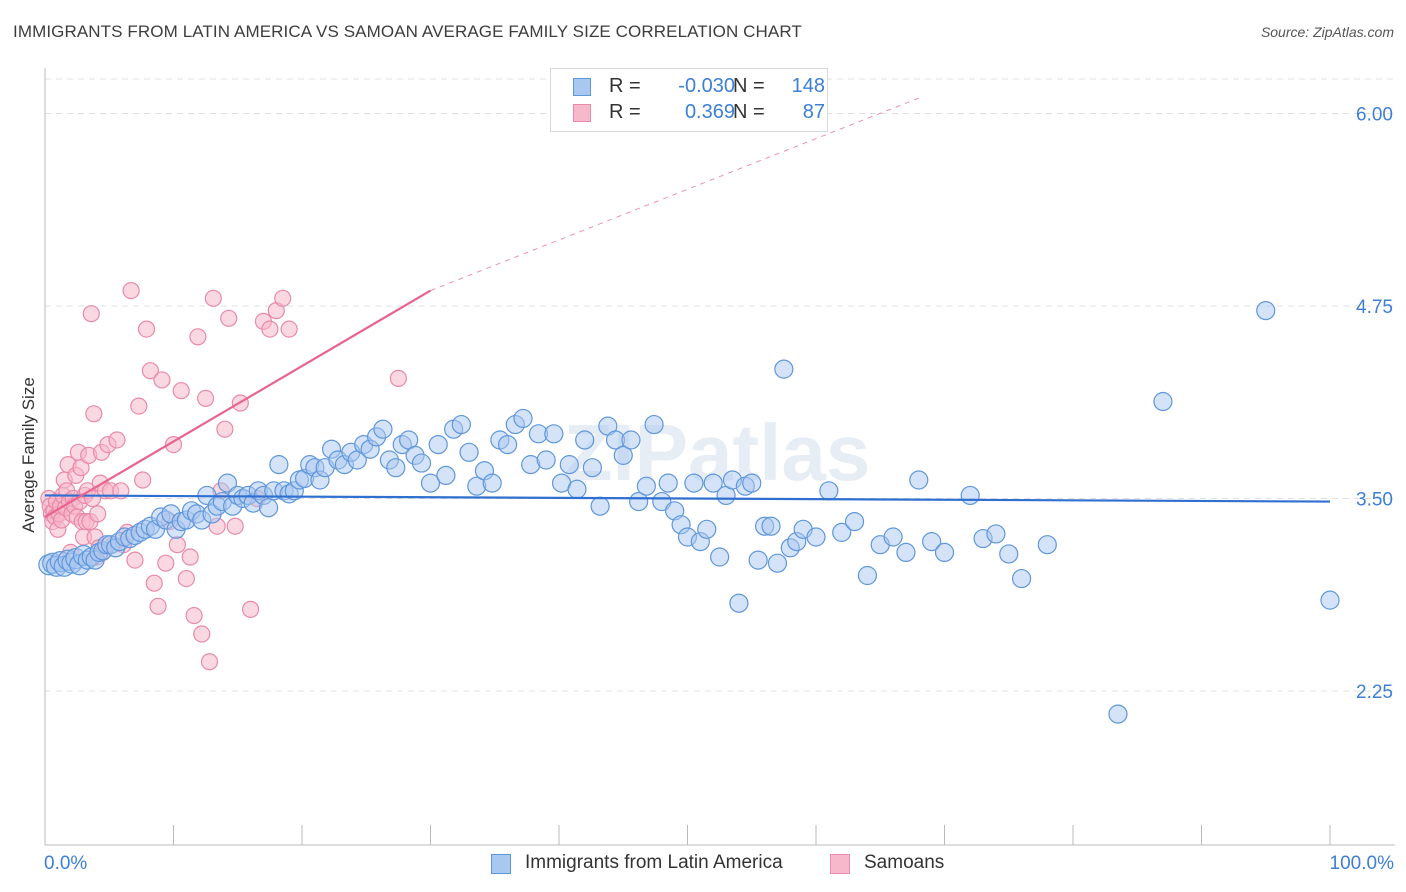 This screenshot has width=1406, height=892. I want to click on series-name: Samoans, so click(904, 862).